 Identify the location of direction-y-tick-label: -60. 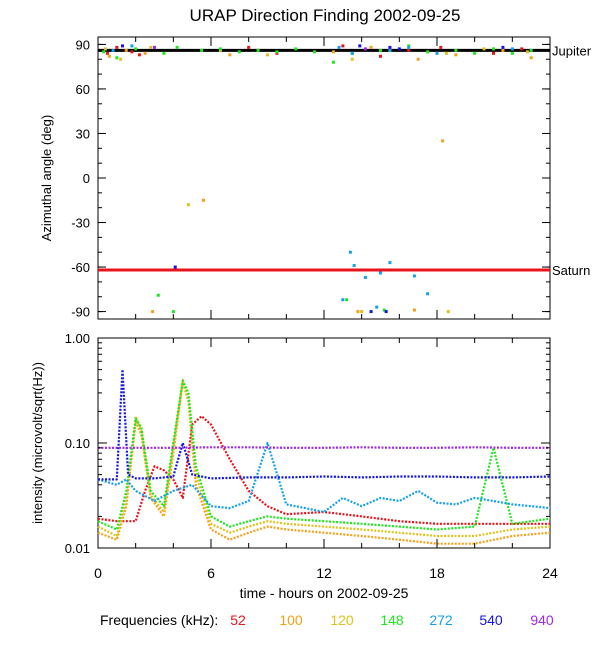
(80, 267).